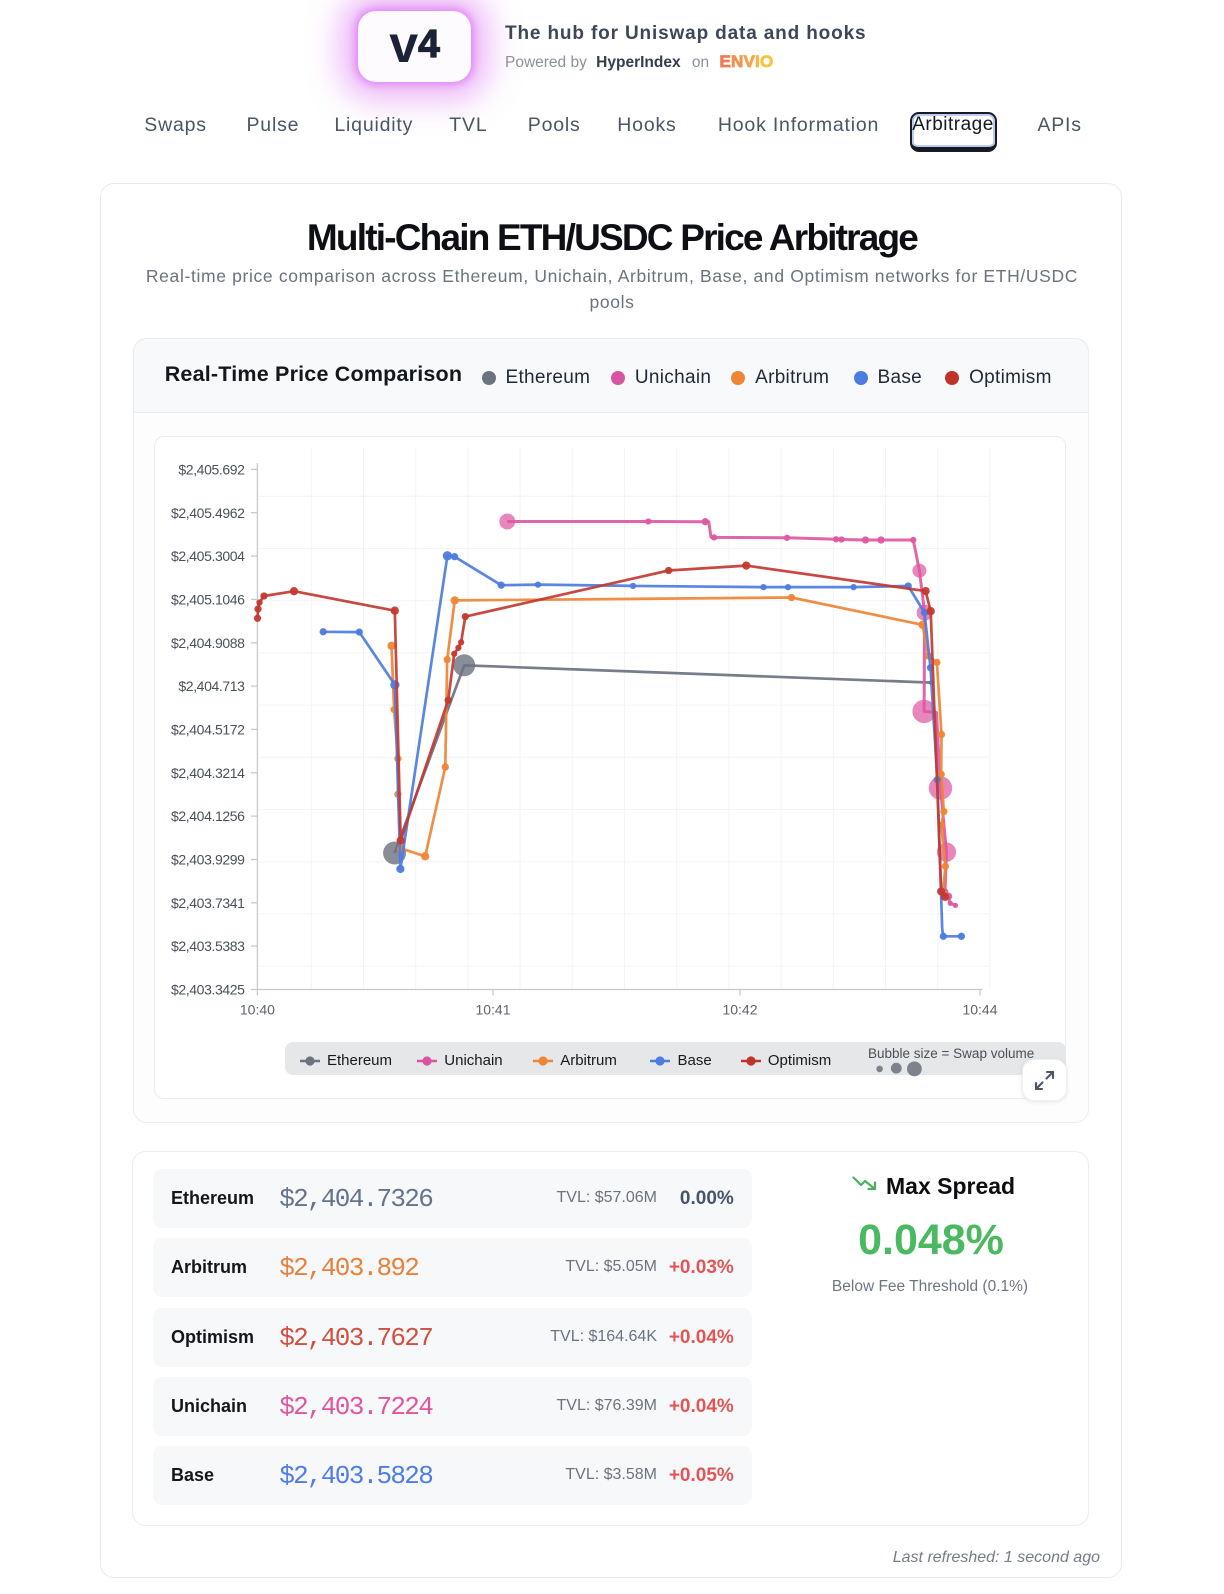 The width and height of the screenshot is (1224, 1594). I want to click on svg-text: $2,403.9299, so click(208, 860).